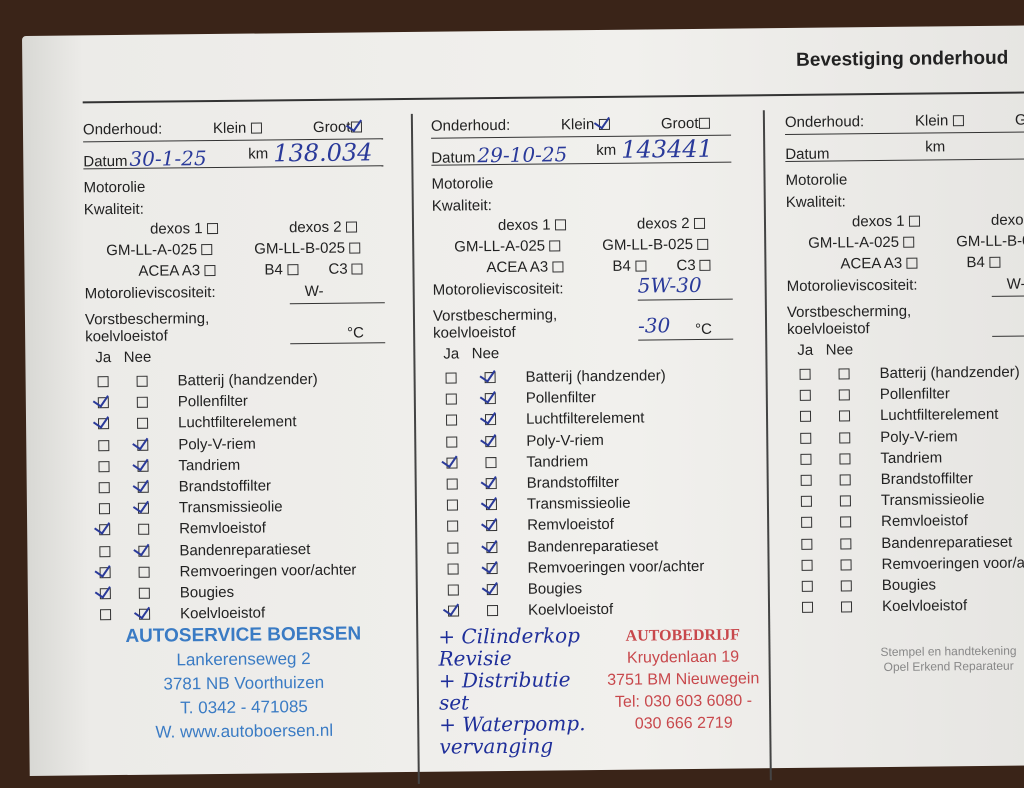  What do you see at coordinates (667, 149) in the screenshot?
I see `km-value: 143441` at bounding box center [667, 149].